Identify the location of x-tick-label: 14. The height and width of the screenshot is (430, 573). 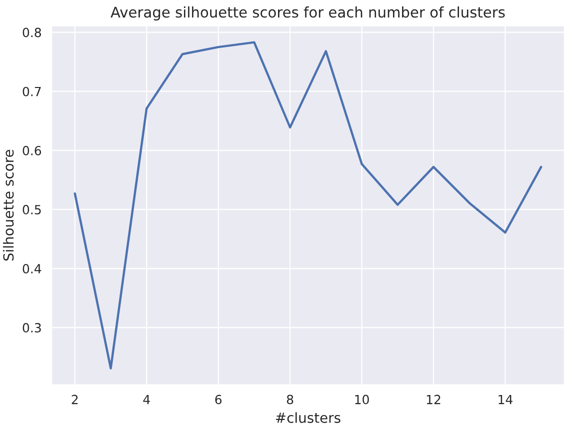
(505, 399).